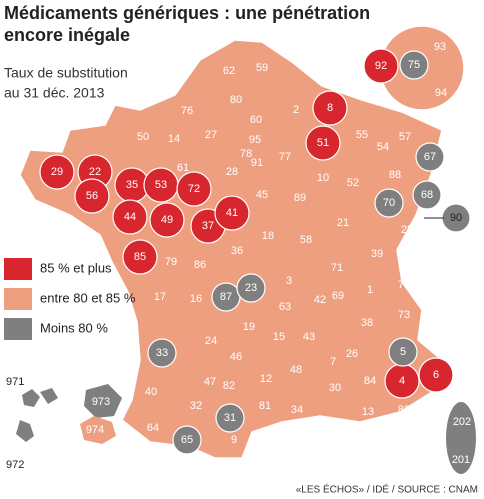 This screenshot has height=499, width=484. Describe the element at coordinates (265, 406) in the screenshot. I see `department-number: 81` at that location.